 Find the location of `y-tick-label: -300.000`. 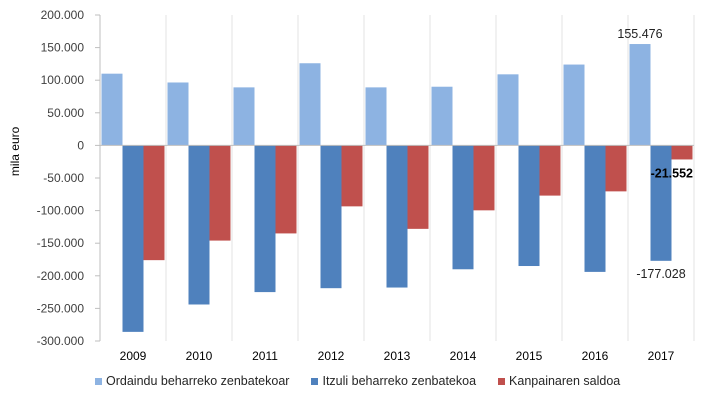

y-tick-label: -300.000 is located at coordinates (61, 341).